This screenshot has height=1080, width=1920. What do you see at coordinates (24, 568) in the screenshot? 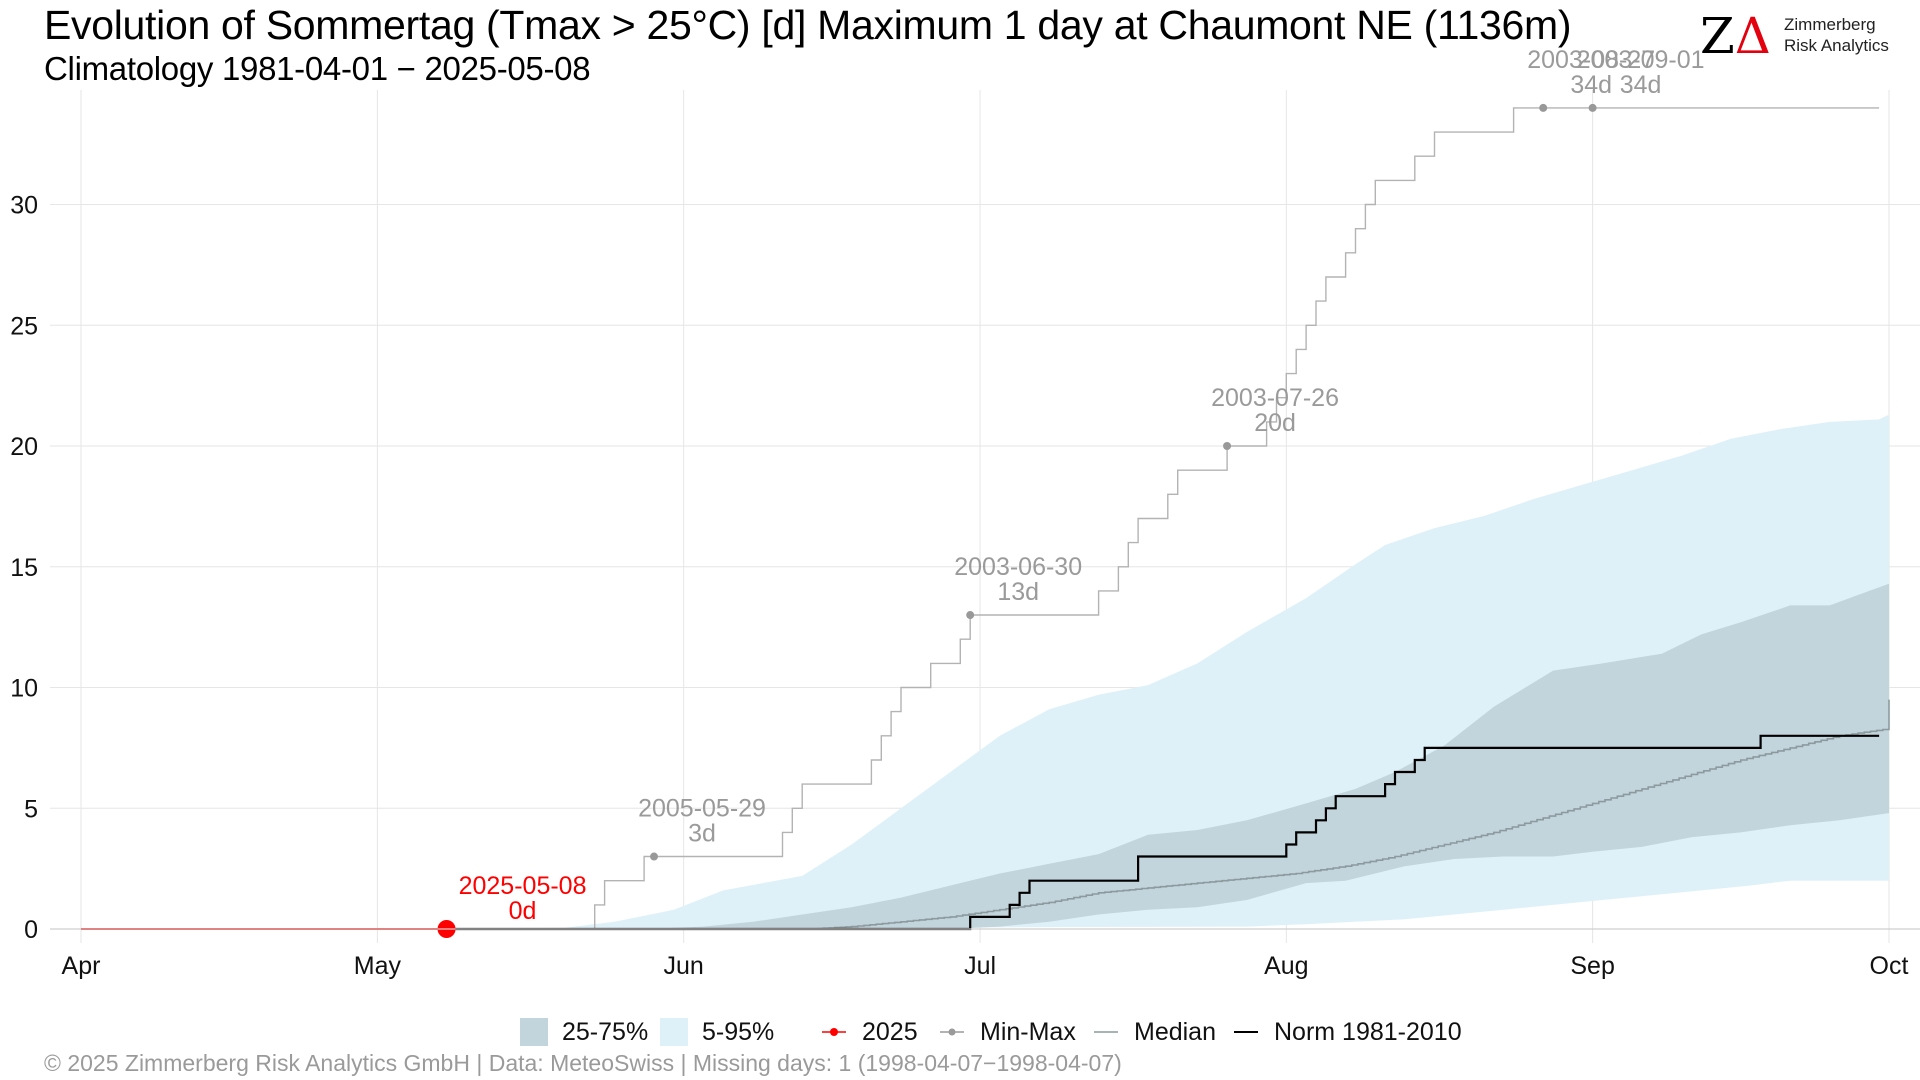
I see `y-tick-label: 15` at bounding box center [24, 568].